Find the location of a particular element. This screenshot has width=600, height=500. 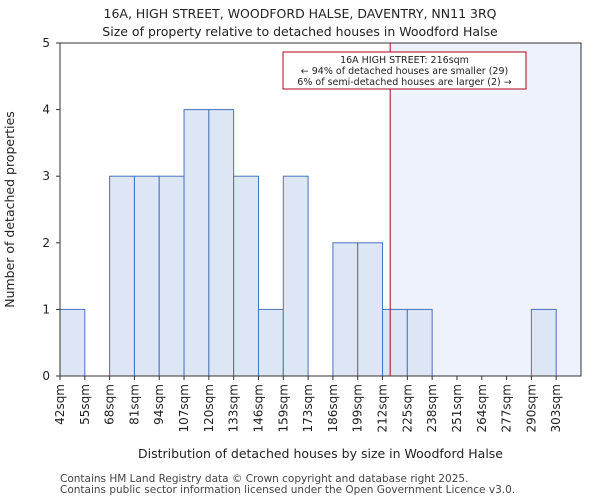

x-tick-label-68sqm: 68sqm is located at coordinates (110, 404).